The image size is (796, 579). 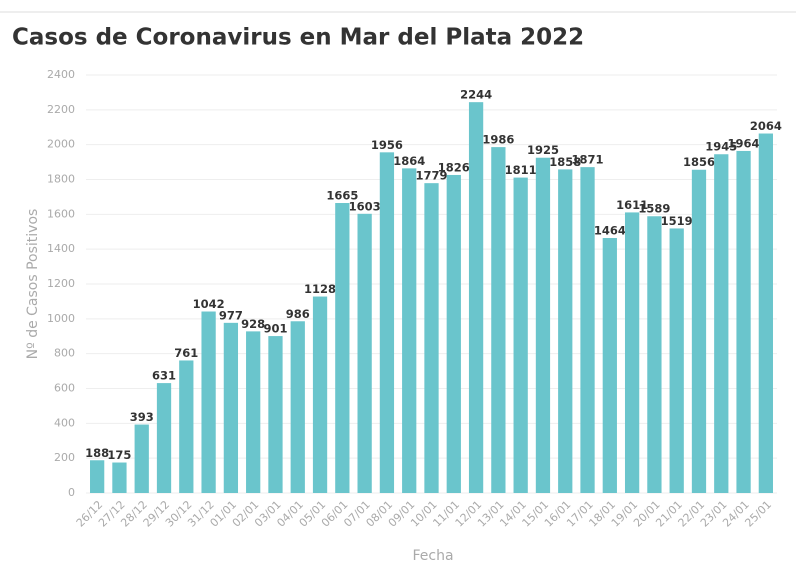 I want to click on y-tick-label: 1400, so click(x=61, y=248).